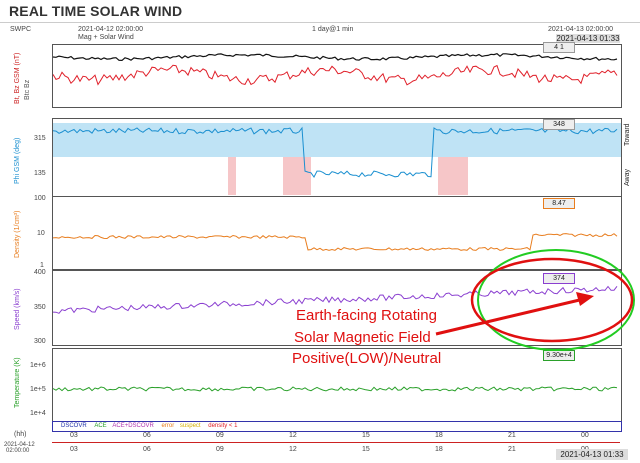  I want to click on phi-tick-135: 135, so click(40, 173).